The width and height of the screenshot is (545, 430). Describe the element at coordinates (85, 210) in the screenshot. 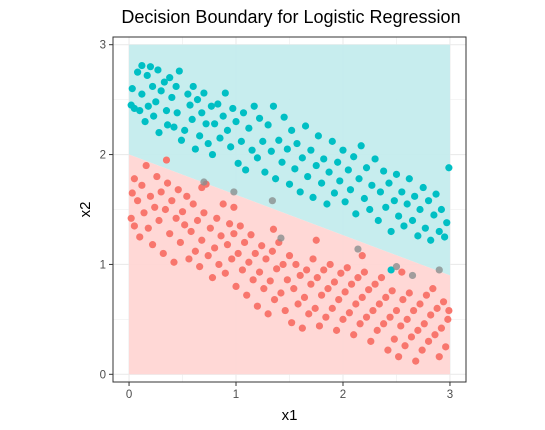

I see `y-axis-title: x2` at that location.